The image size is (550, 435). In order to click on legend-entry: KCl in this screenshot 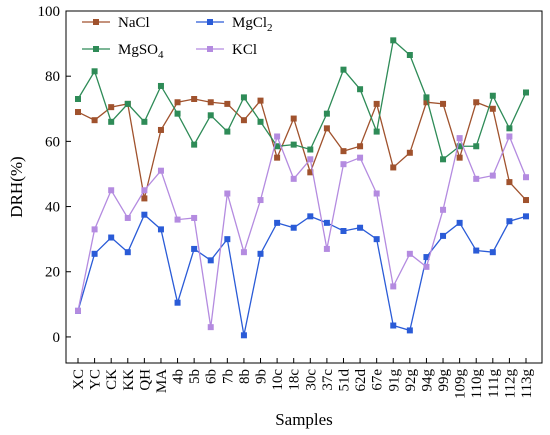, I will do `click(226, 50)`.